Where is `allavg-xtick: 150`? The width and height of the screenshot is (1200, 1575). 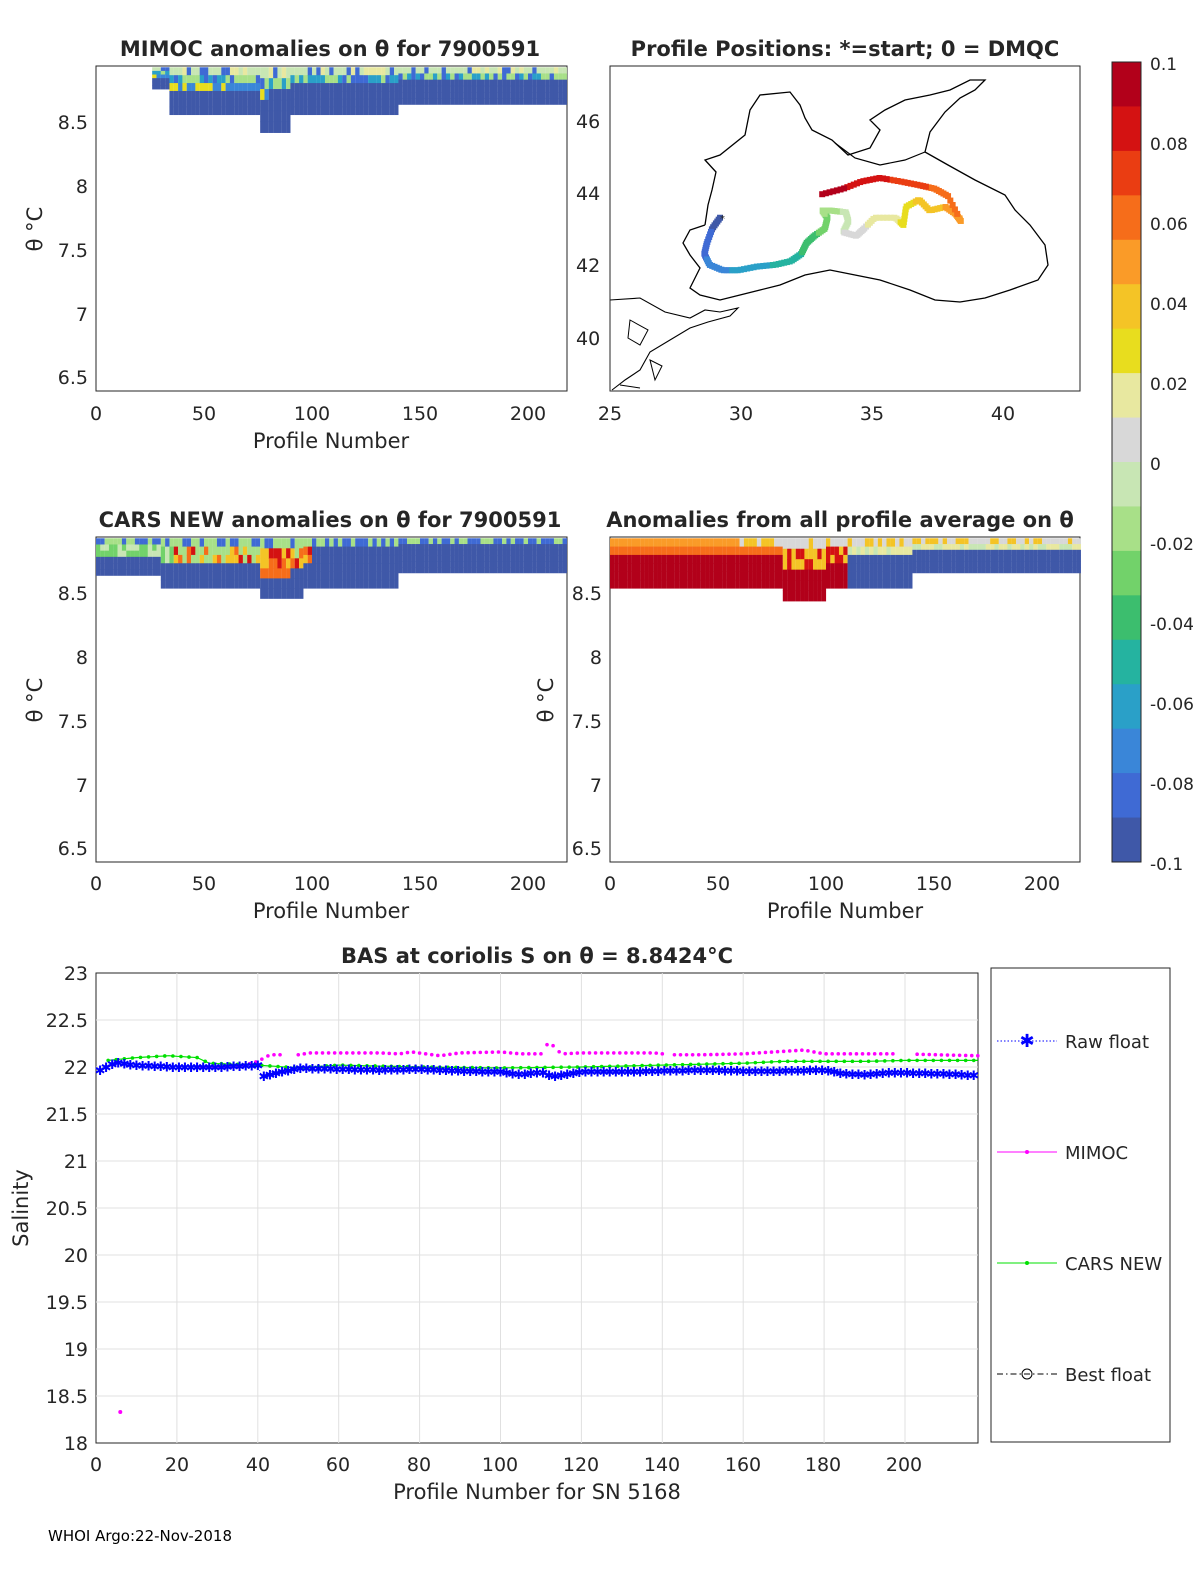 allavg-xtick: 150 is located at coordinates (934, 884).